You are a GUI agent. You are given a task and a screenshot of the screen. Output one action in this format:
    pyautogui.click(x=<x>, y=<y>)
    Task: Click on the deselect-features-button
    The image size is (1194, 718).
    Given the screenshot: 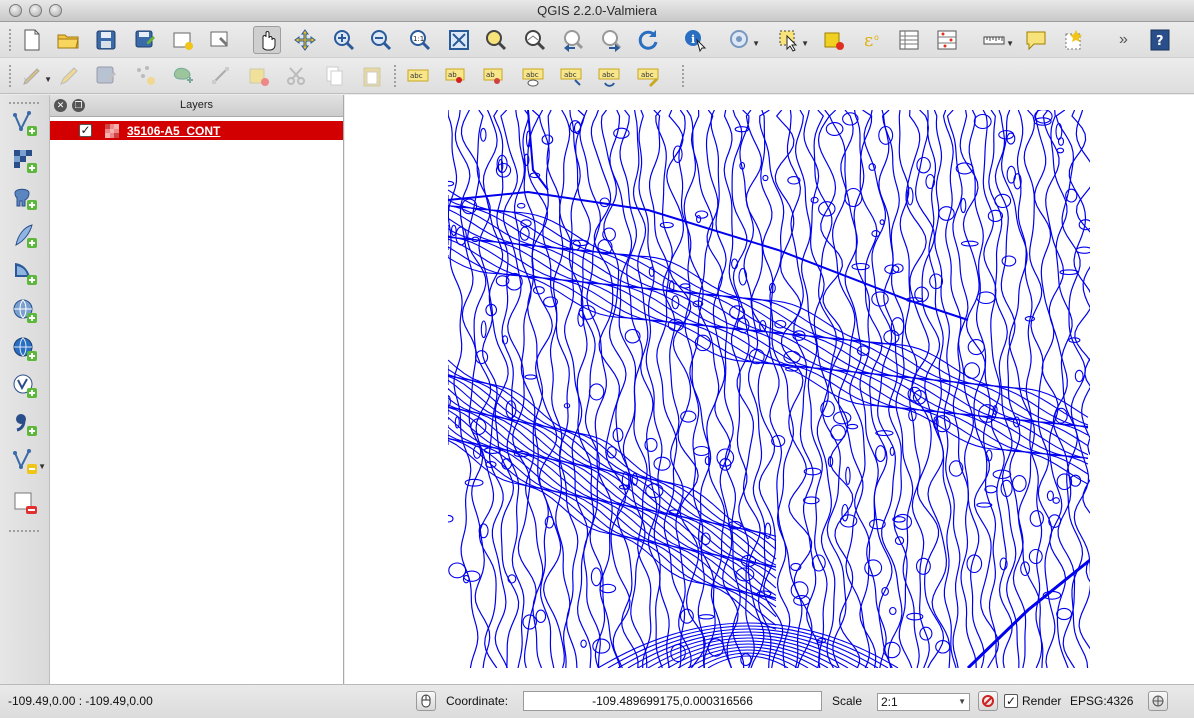 What is the action you would take?
    pyautogui.click(x=834, y=40)
    